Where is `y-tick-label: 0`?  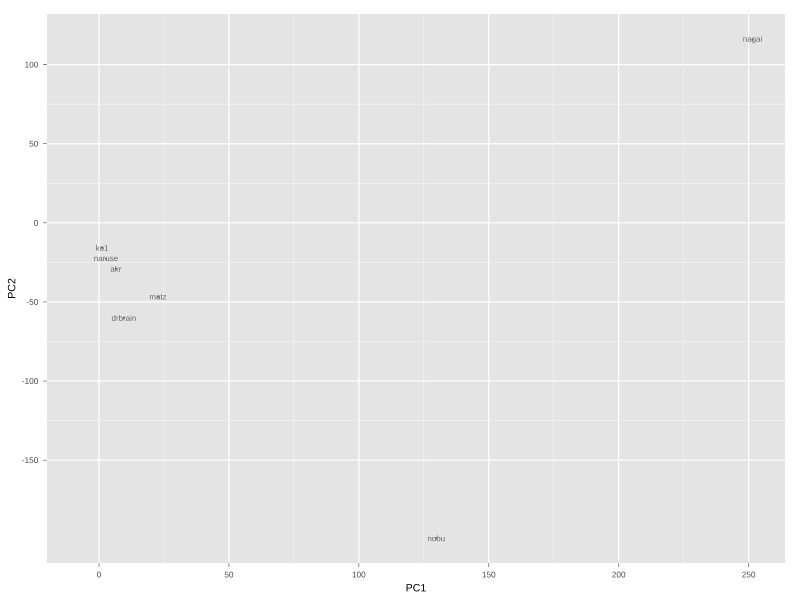
y-tick-label: 0 is located at coordinates (36, 223).